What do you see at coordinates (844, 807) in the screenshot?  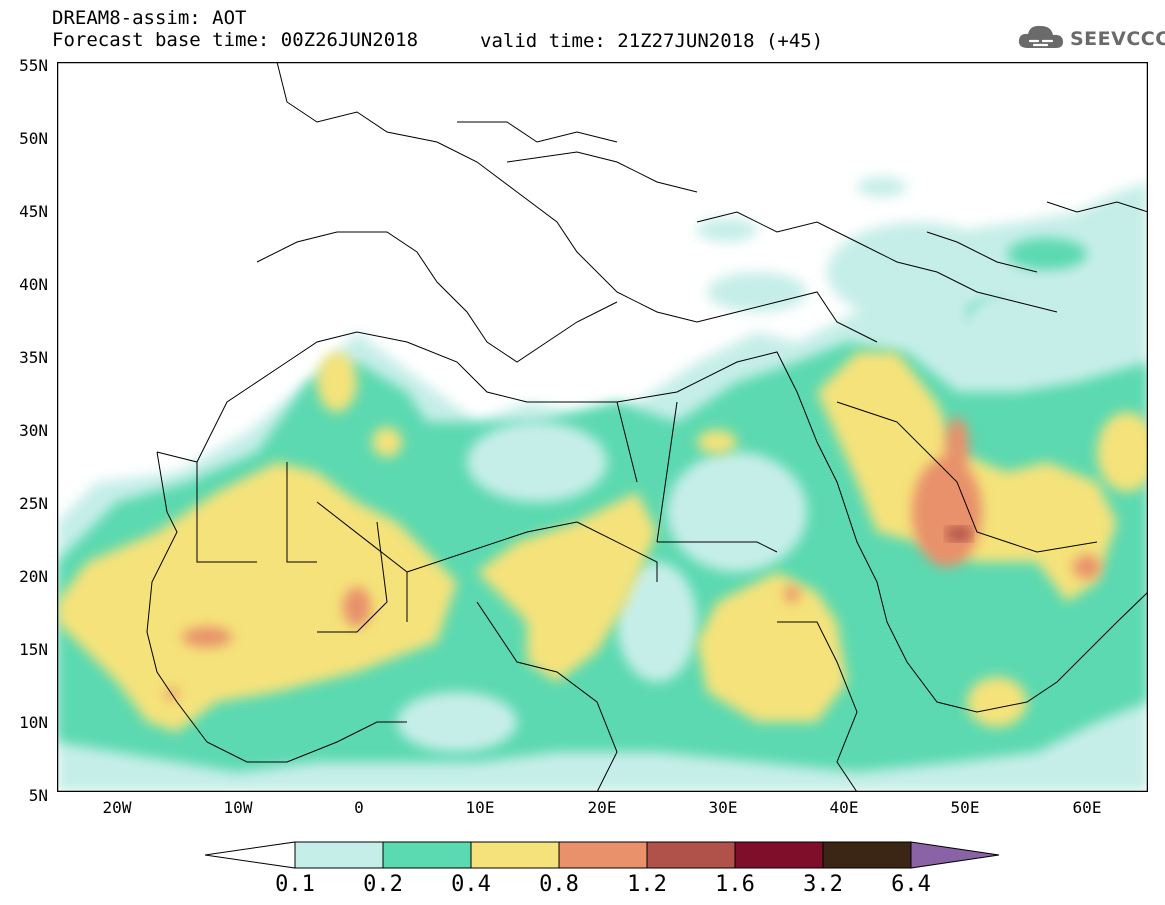 I see `lon-label: 40E` at bounding box center [844, 807].